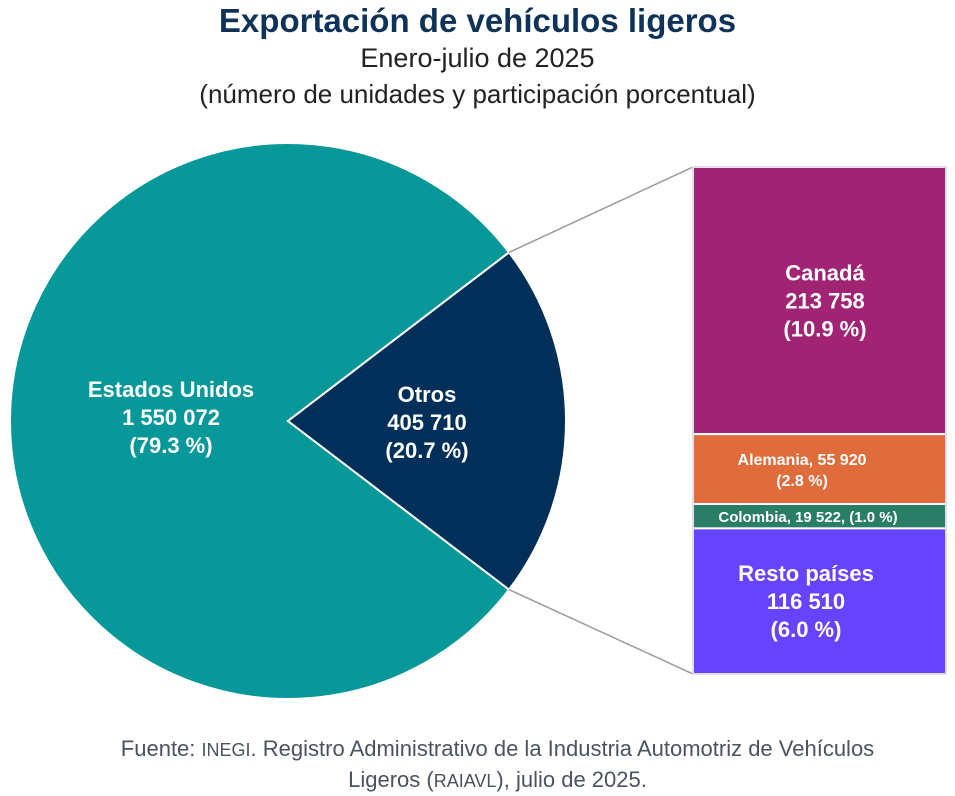 The height and width of the screenshot is (796, 955). Describe the element at coordinates (171, 417) in the screenshot. I see `pie-label-estados-unidos-line-2: 1 550 072` at that location.